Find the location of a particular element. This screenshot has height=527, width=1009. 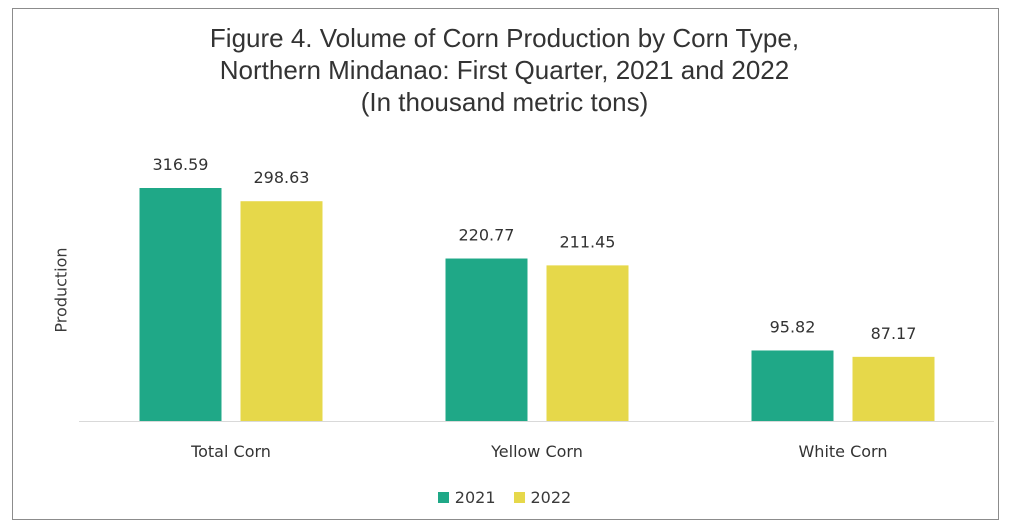

bar-white-corn-2022 is located at coordinates (893, 388).